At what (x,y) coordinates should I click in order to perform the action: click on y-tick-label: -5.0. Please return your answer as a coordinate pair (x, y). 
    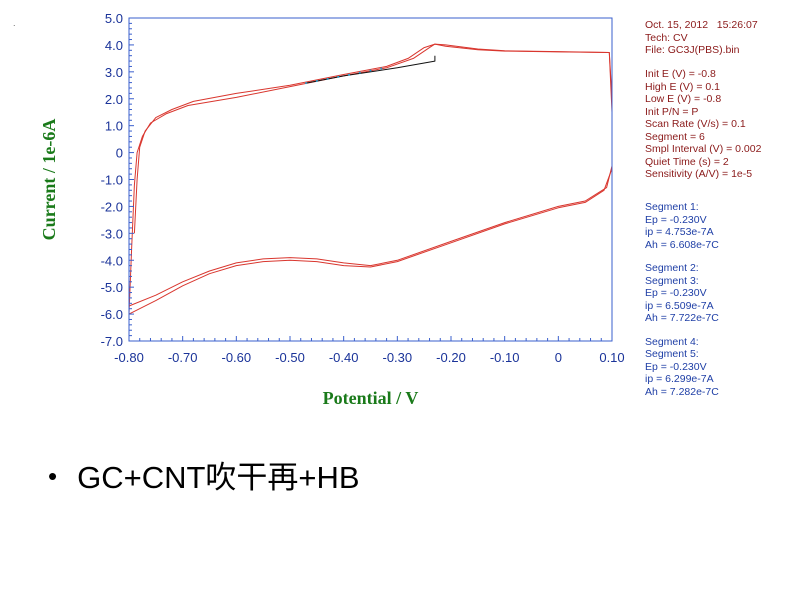
    Looking at the image, I should click on (112, 287).